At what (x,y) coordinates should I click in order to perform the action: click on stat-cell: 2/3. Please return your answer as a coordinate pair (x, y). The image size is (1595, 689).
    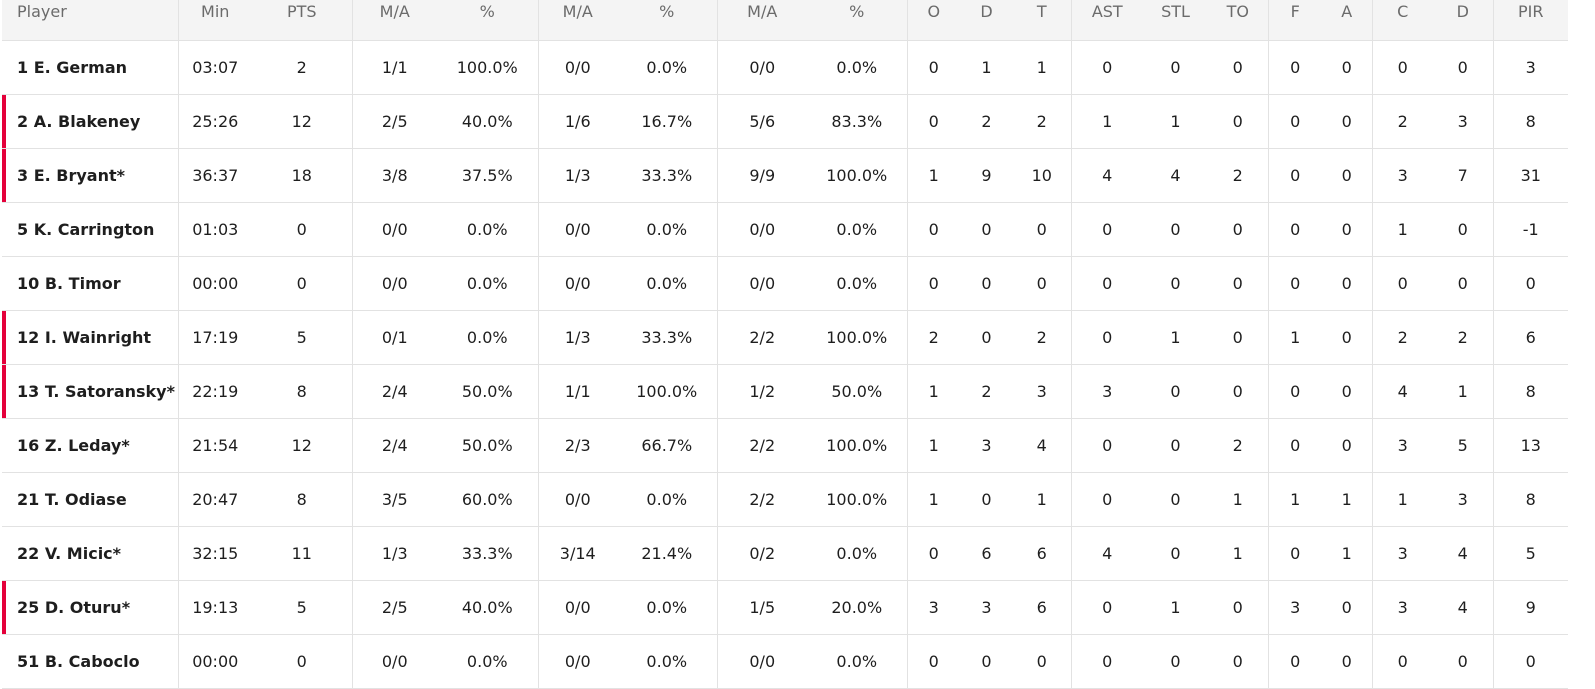
    Looking at the image, I should click on (577, 445).